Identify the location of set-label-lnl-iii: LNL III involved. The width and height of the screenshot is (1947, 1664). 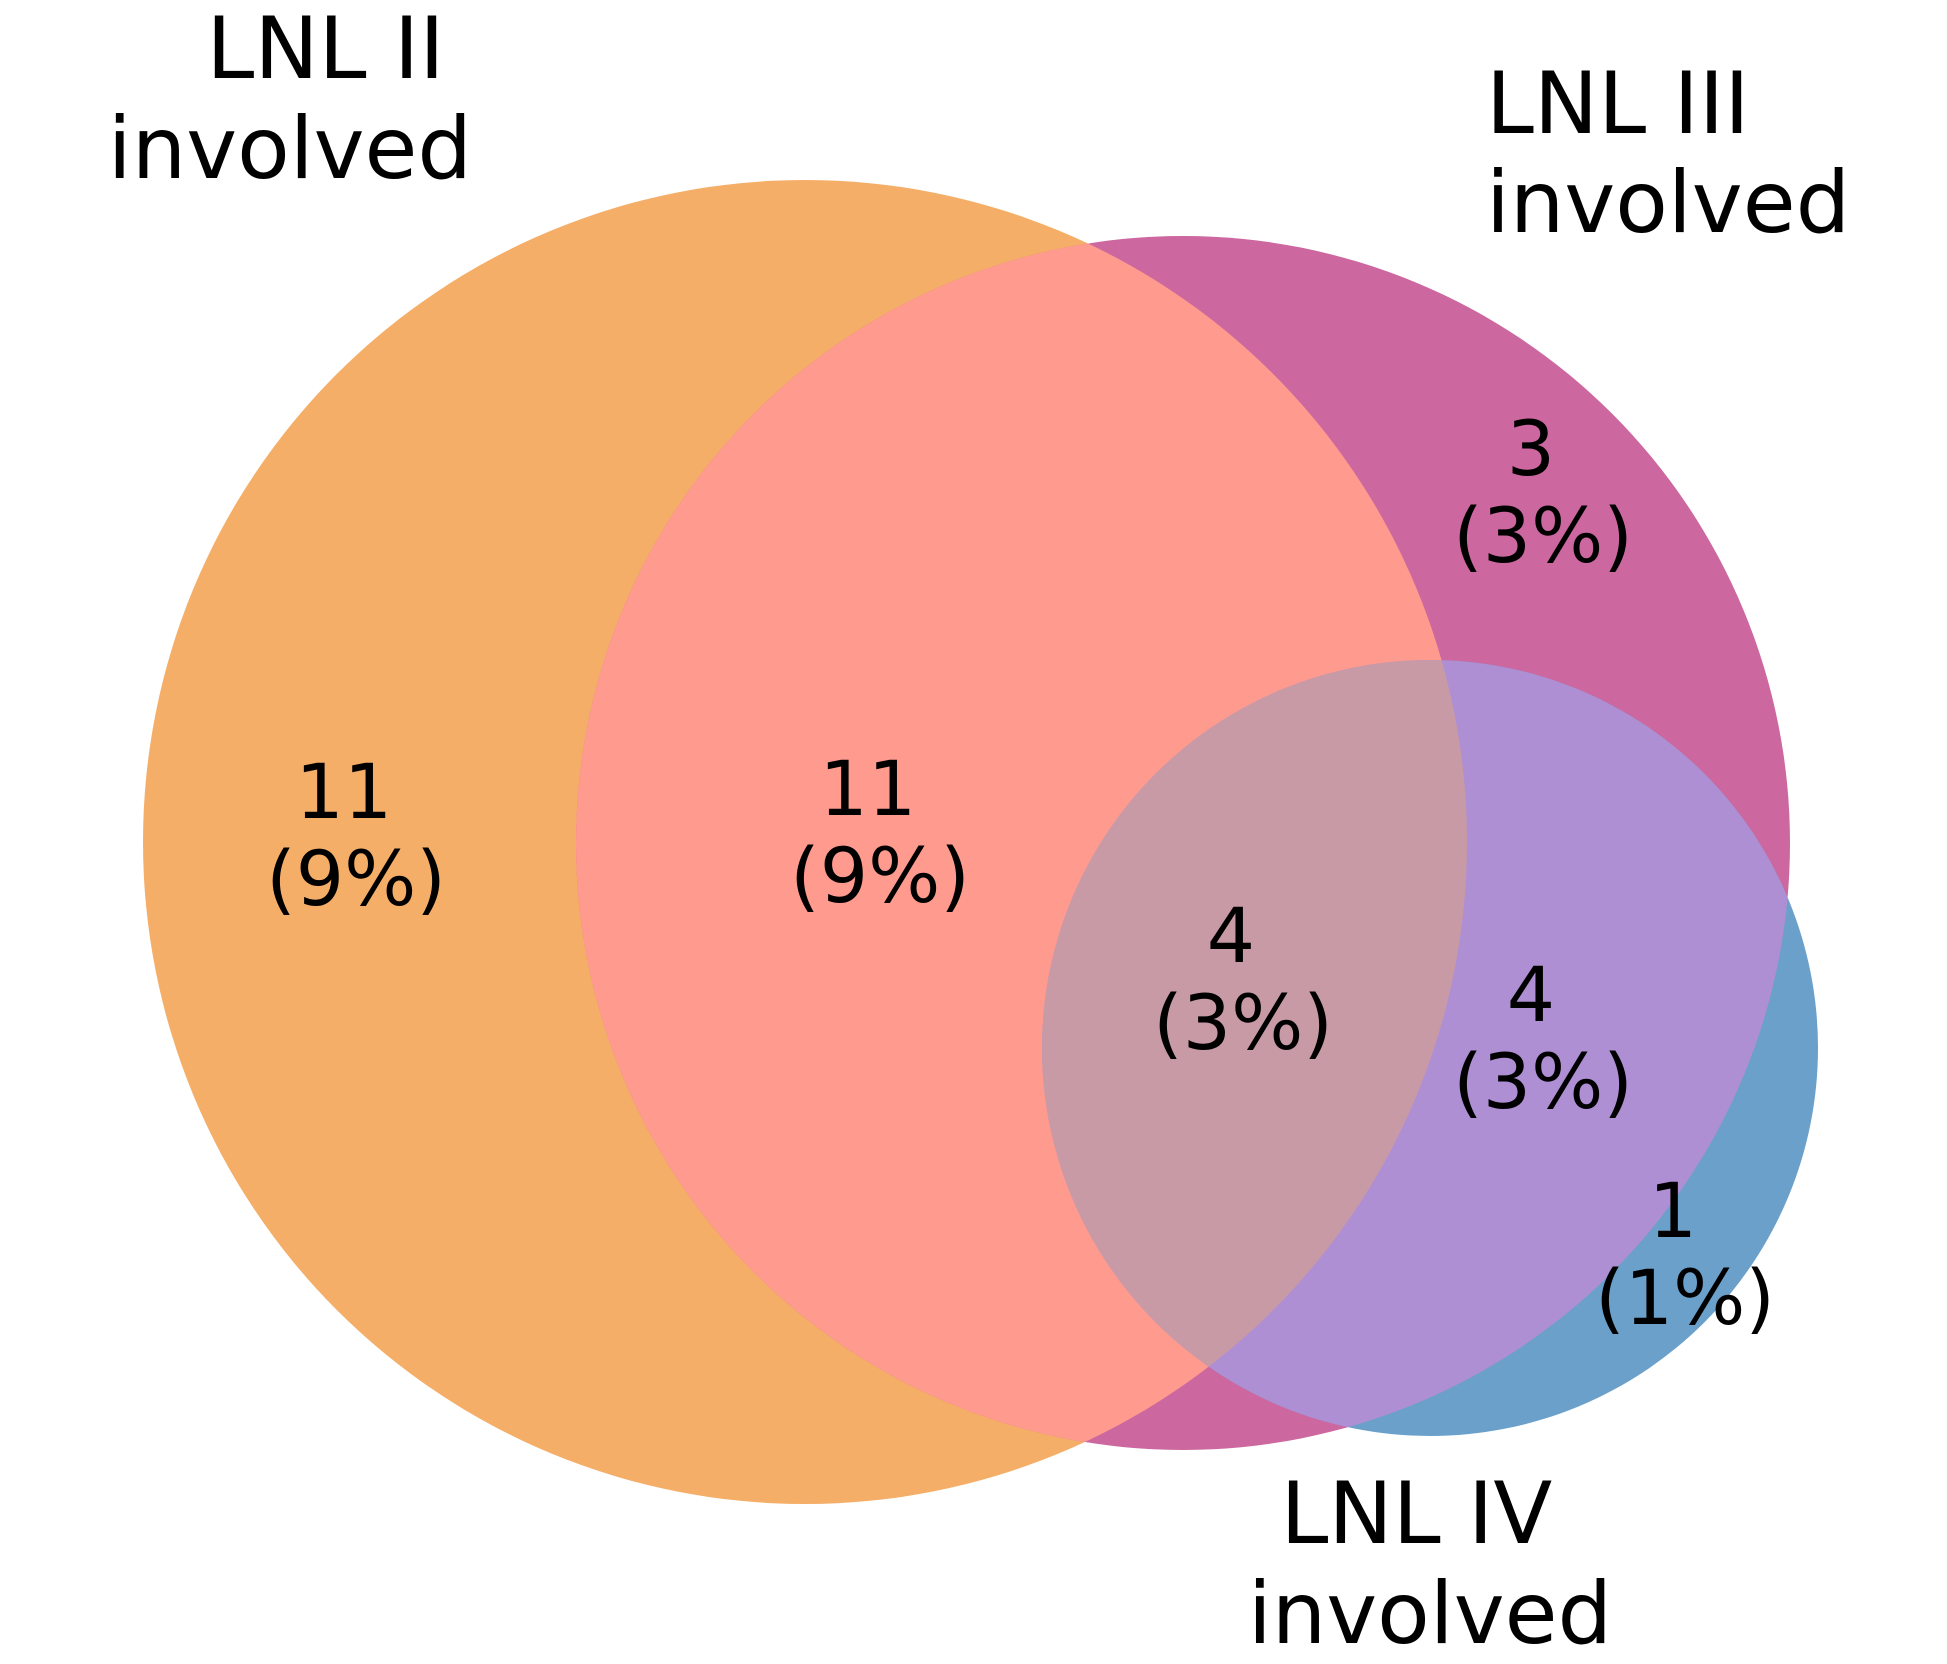
(1668, 153).